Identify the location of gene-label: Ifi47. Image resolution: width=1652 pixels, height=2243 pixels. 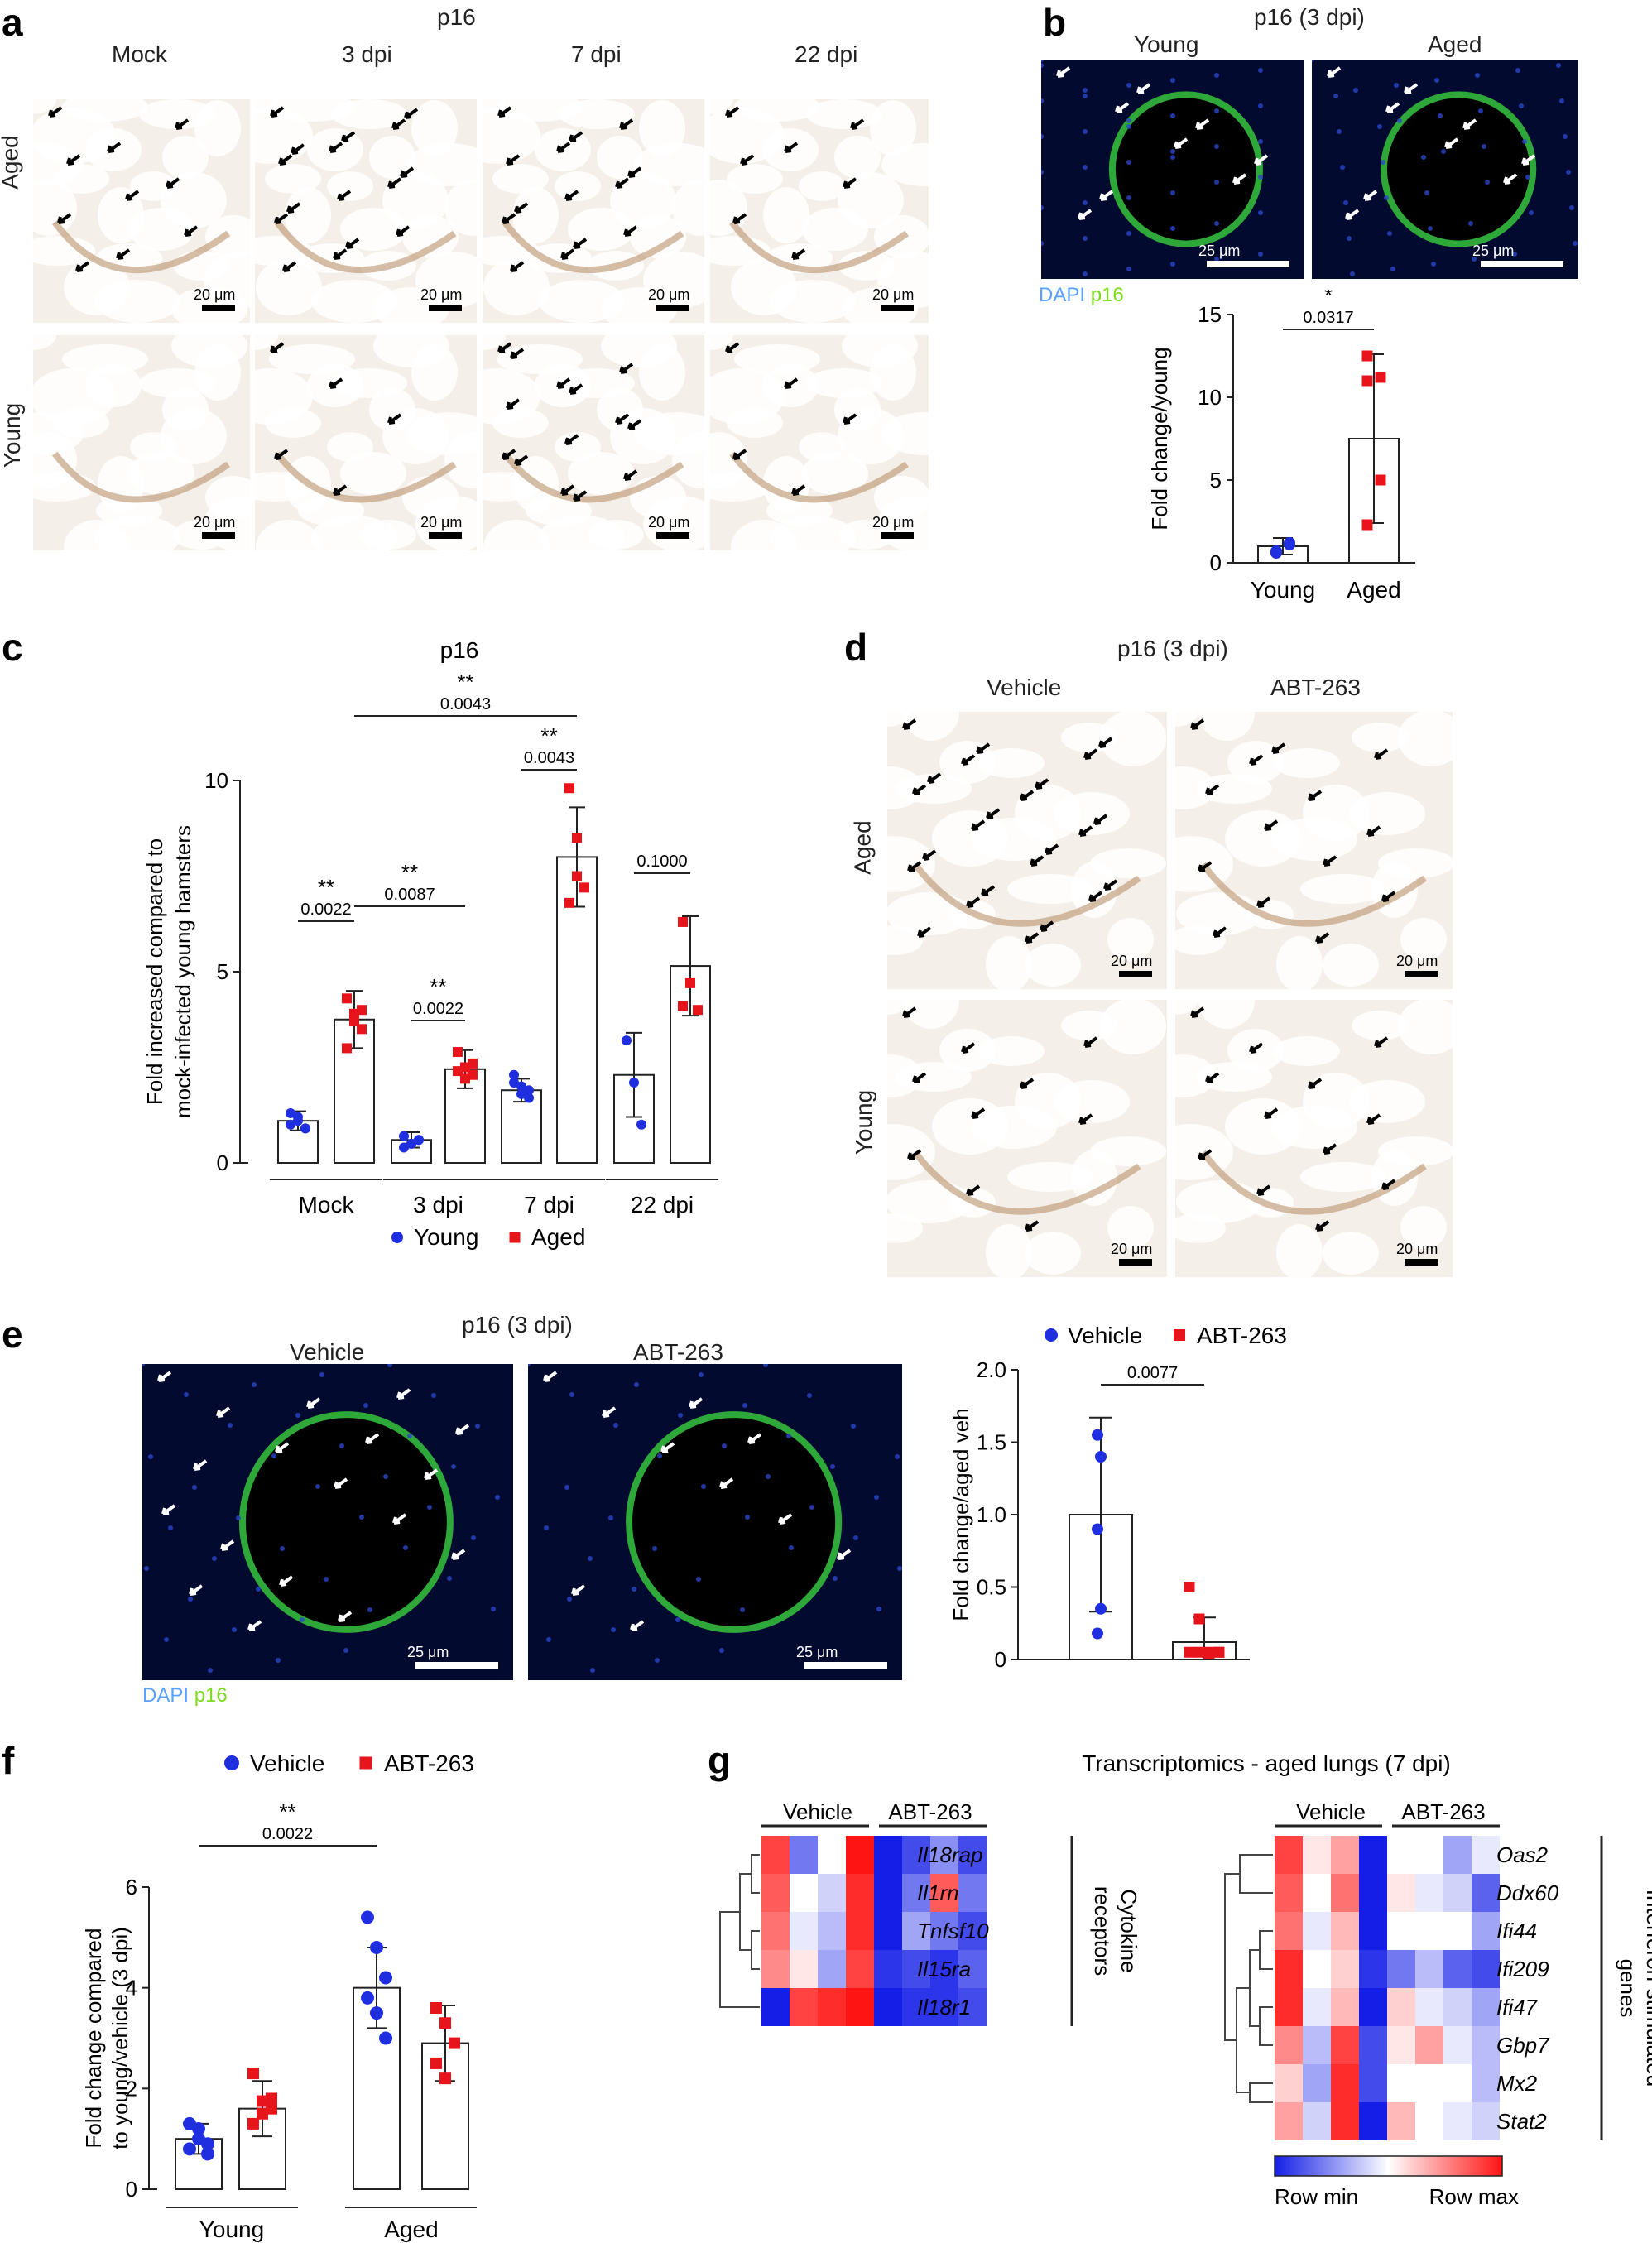
(1517, 2007).